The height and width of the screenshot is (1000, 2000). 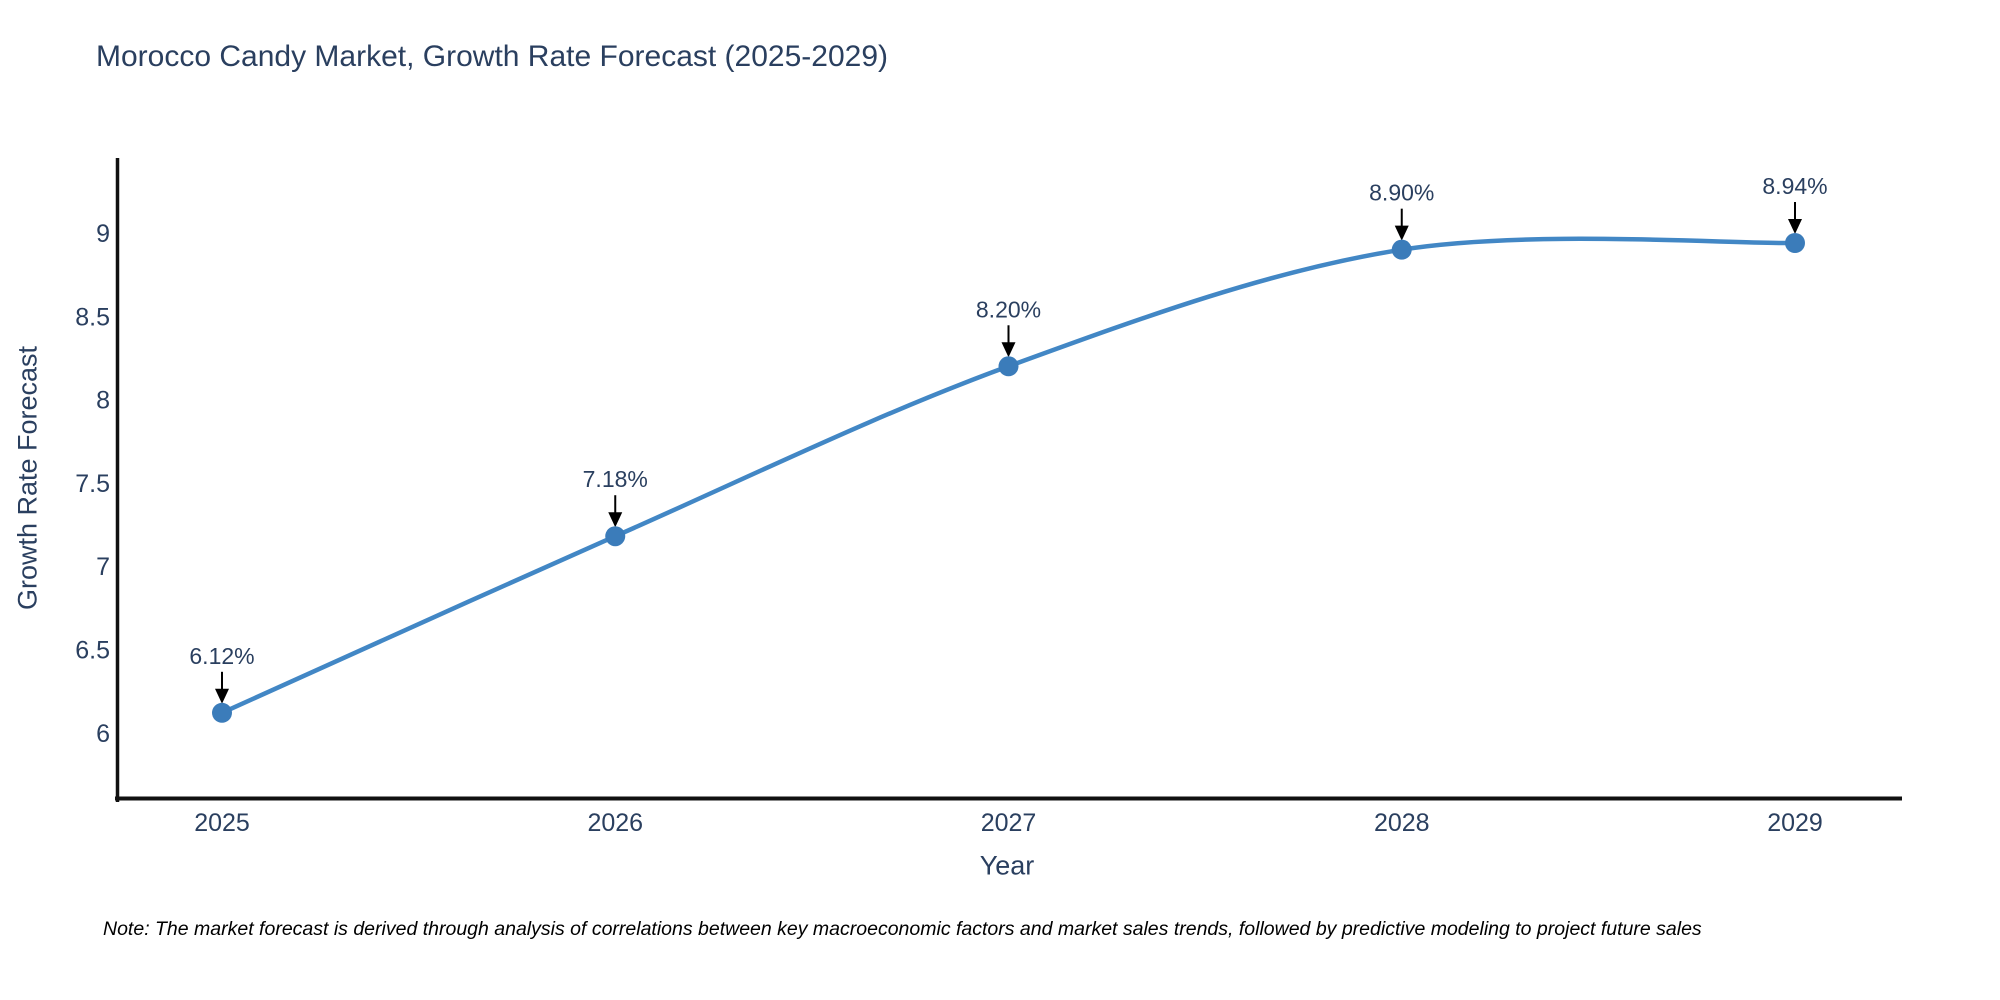 What do you see at coordinates (615, 536) in the screenshot?
I see `data-point-2026` at bounding box center [615, 536].